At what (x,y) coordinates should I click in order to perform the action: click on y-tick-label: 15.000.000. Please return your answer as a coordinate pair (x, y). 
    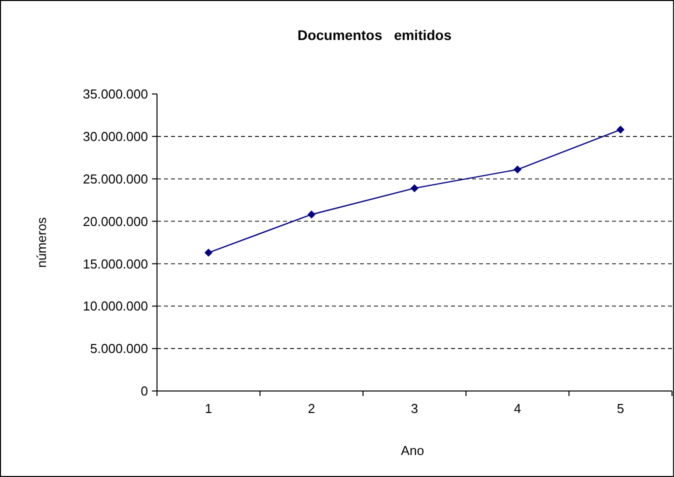
    Looking at the image, I should click on (115, 264).